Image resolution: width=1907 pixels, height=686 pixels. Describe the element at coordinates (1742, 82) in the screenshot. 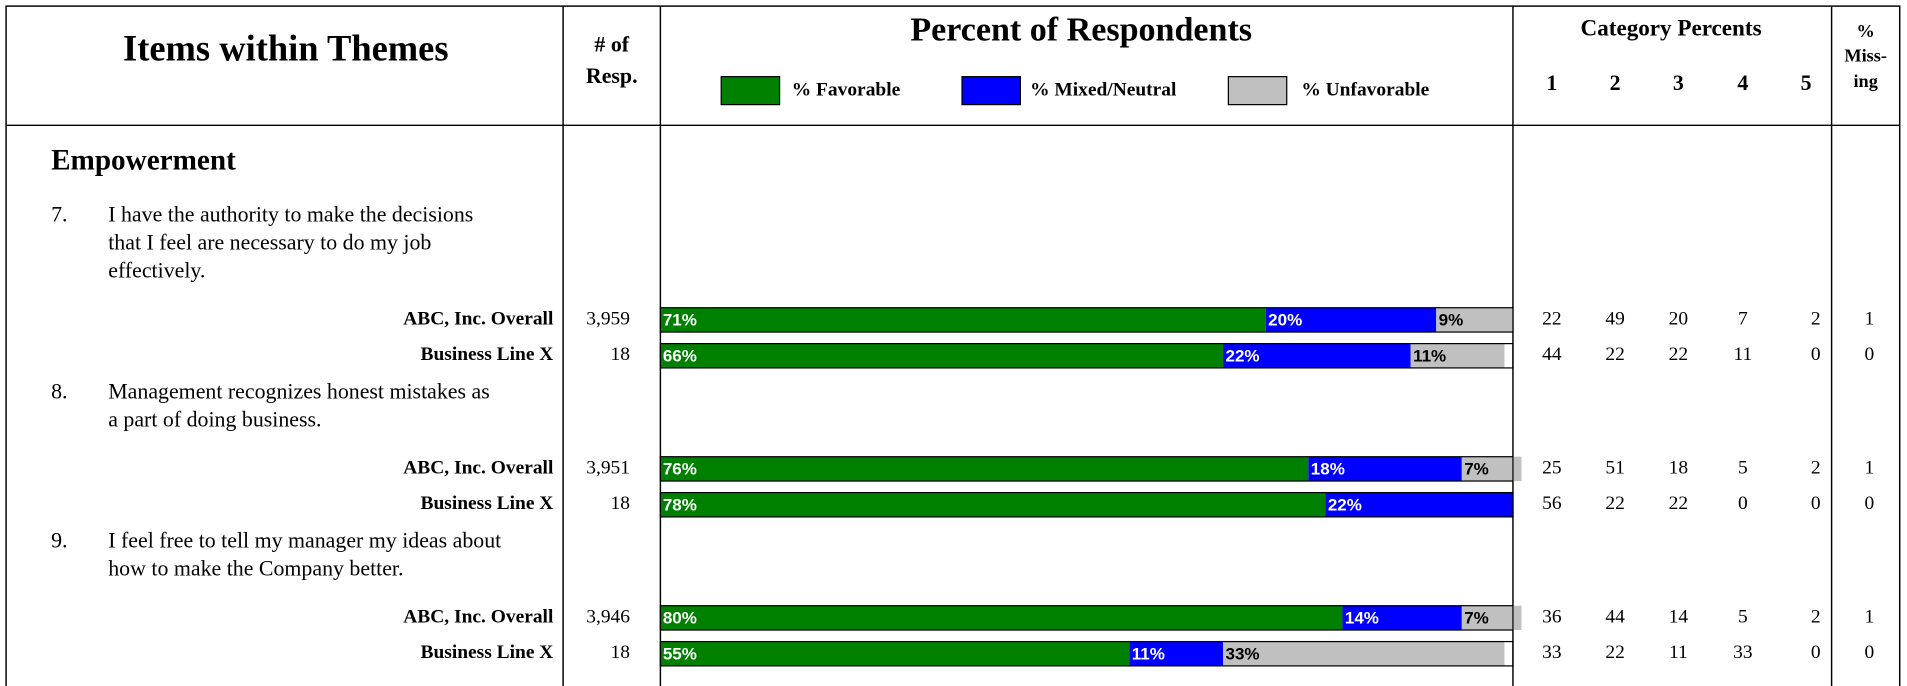

I see `category-label: 4` at that location.